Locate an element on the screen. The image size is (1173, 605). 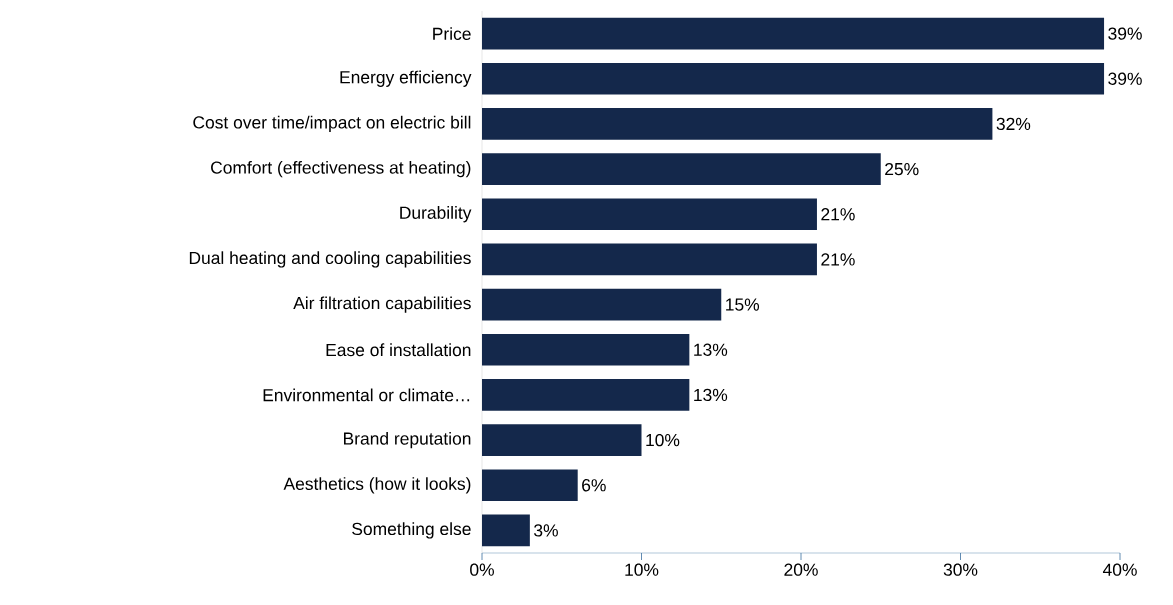
x-tick-label: 40% is located at coordinates (1119, 569).